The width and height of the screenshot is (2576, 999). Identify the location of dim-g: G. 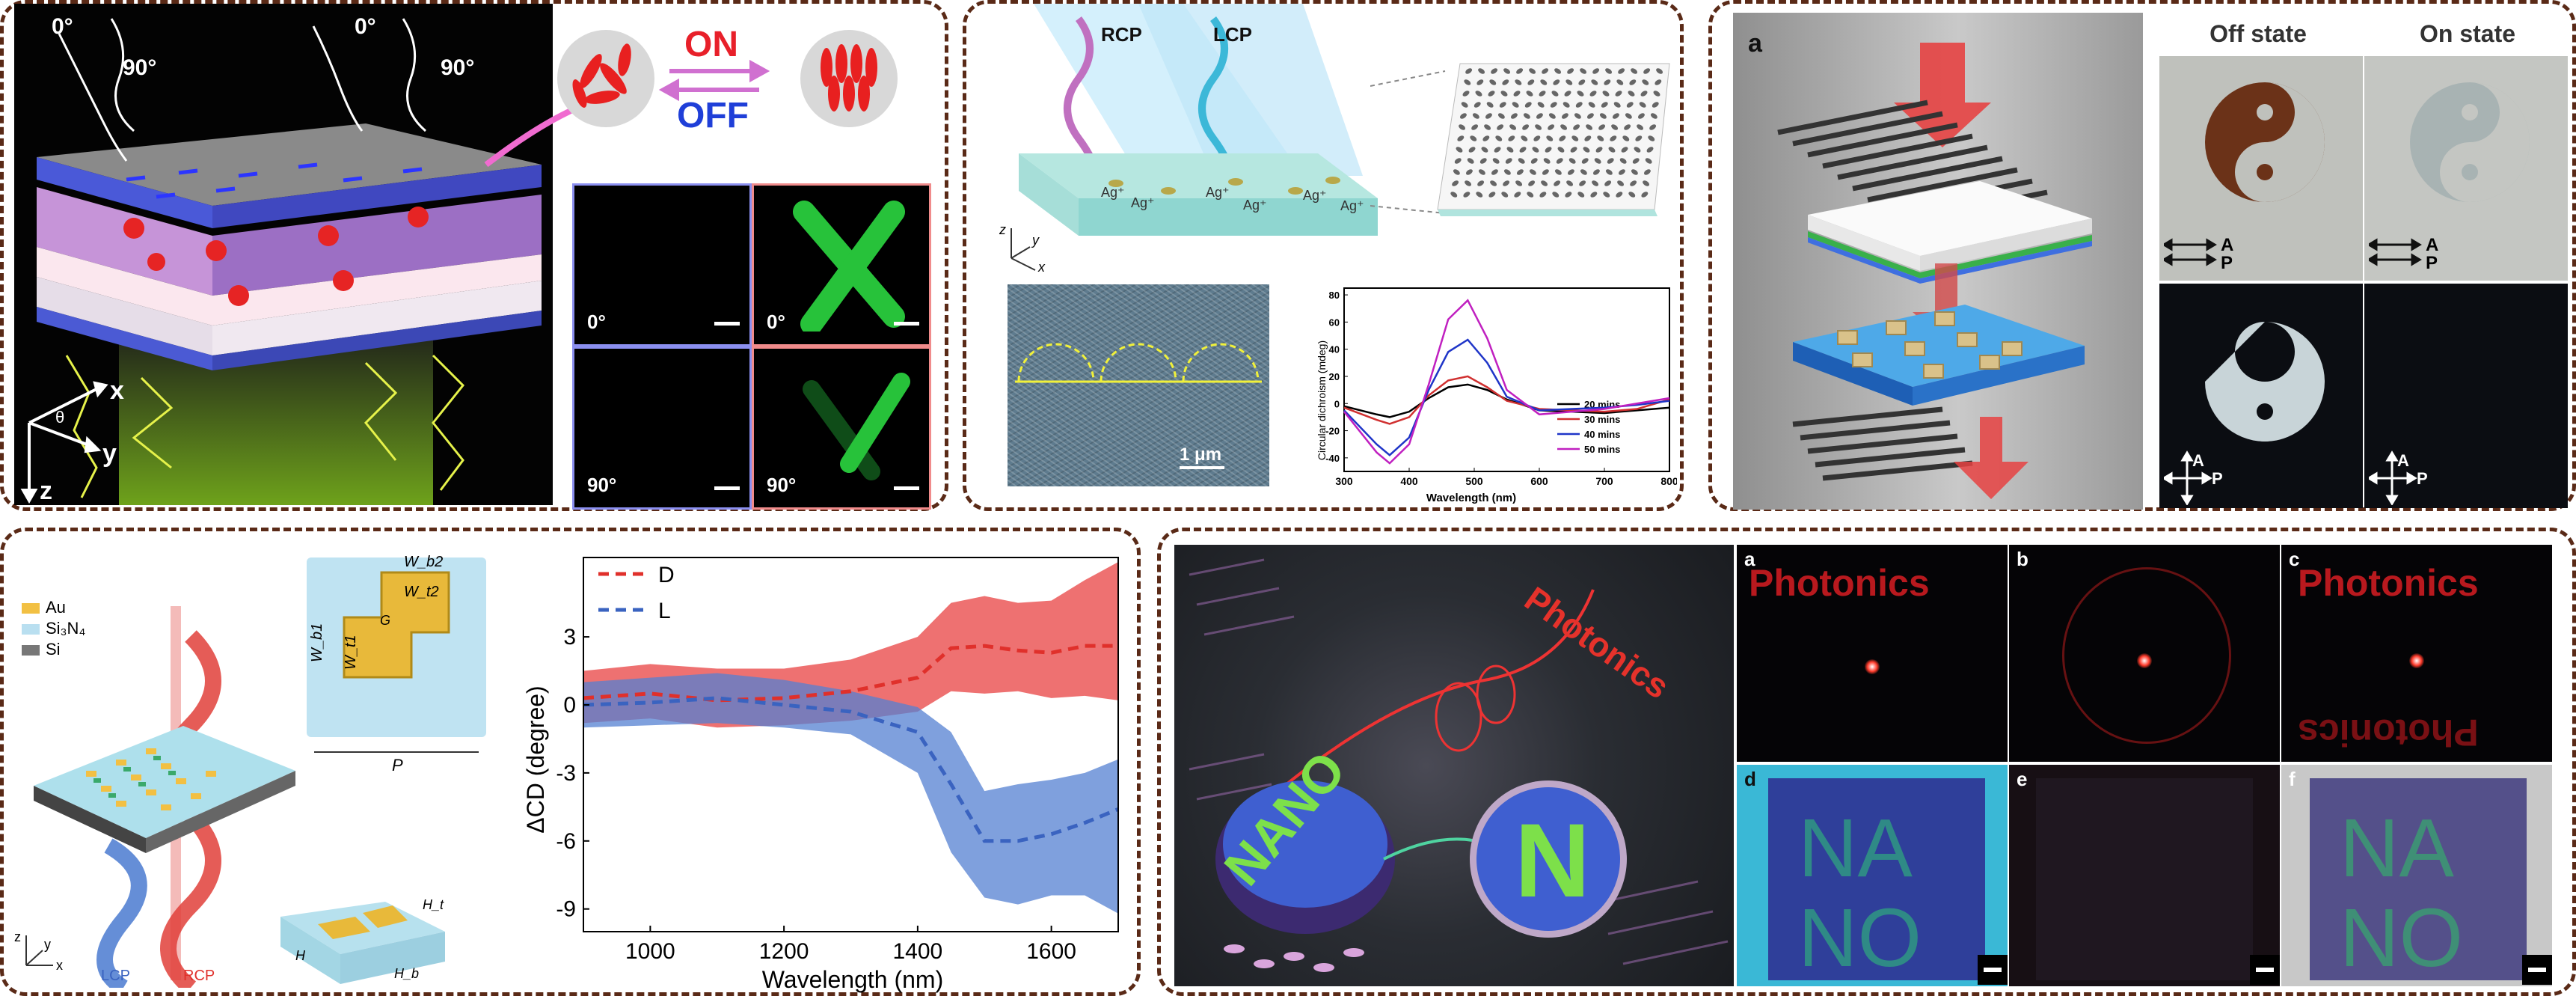
(385, 620).